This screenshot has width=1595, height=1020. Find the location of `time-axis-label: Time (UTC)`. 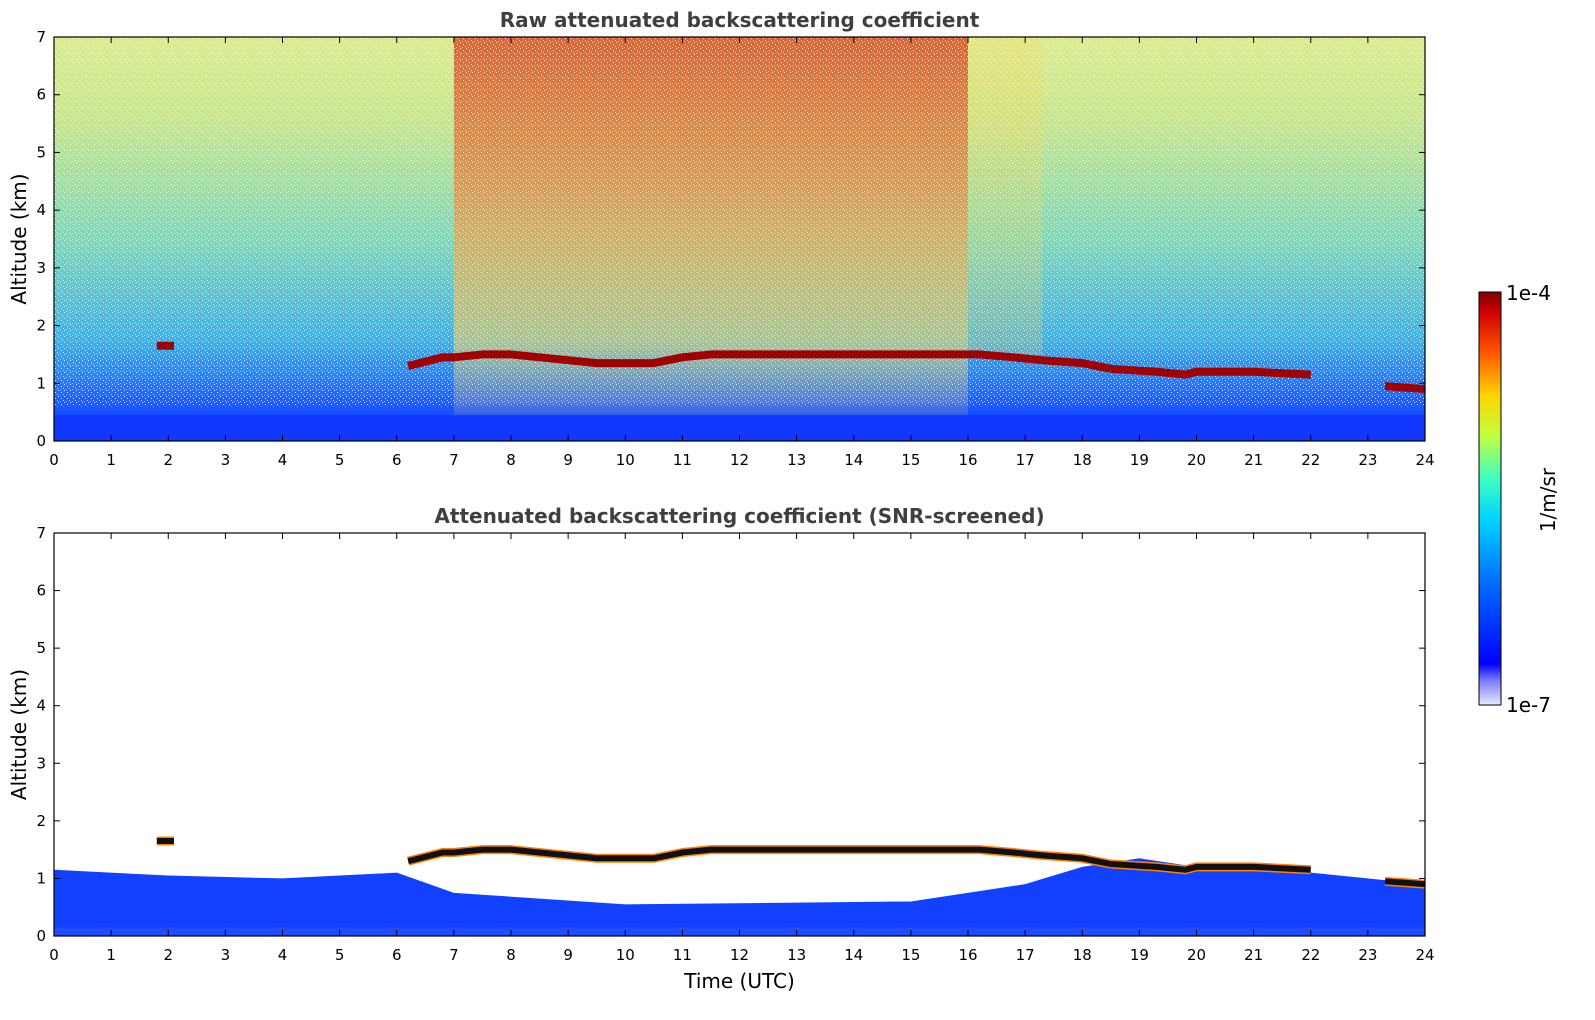

time-axis-label: Time (UTC) is located at coordinates (739, 981).